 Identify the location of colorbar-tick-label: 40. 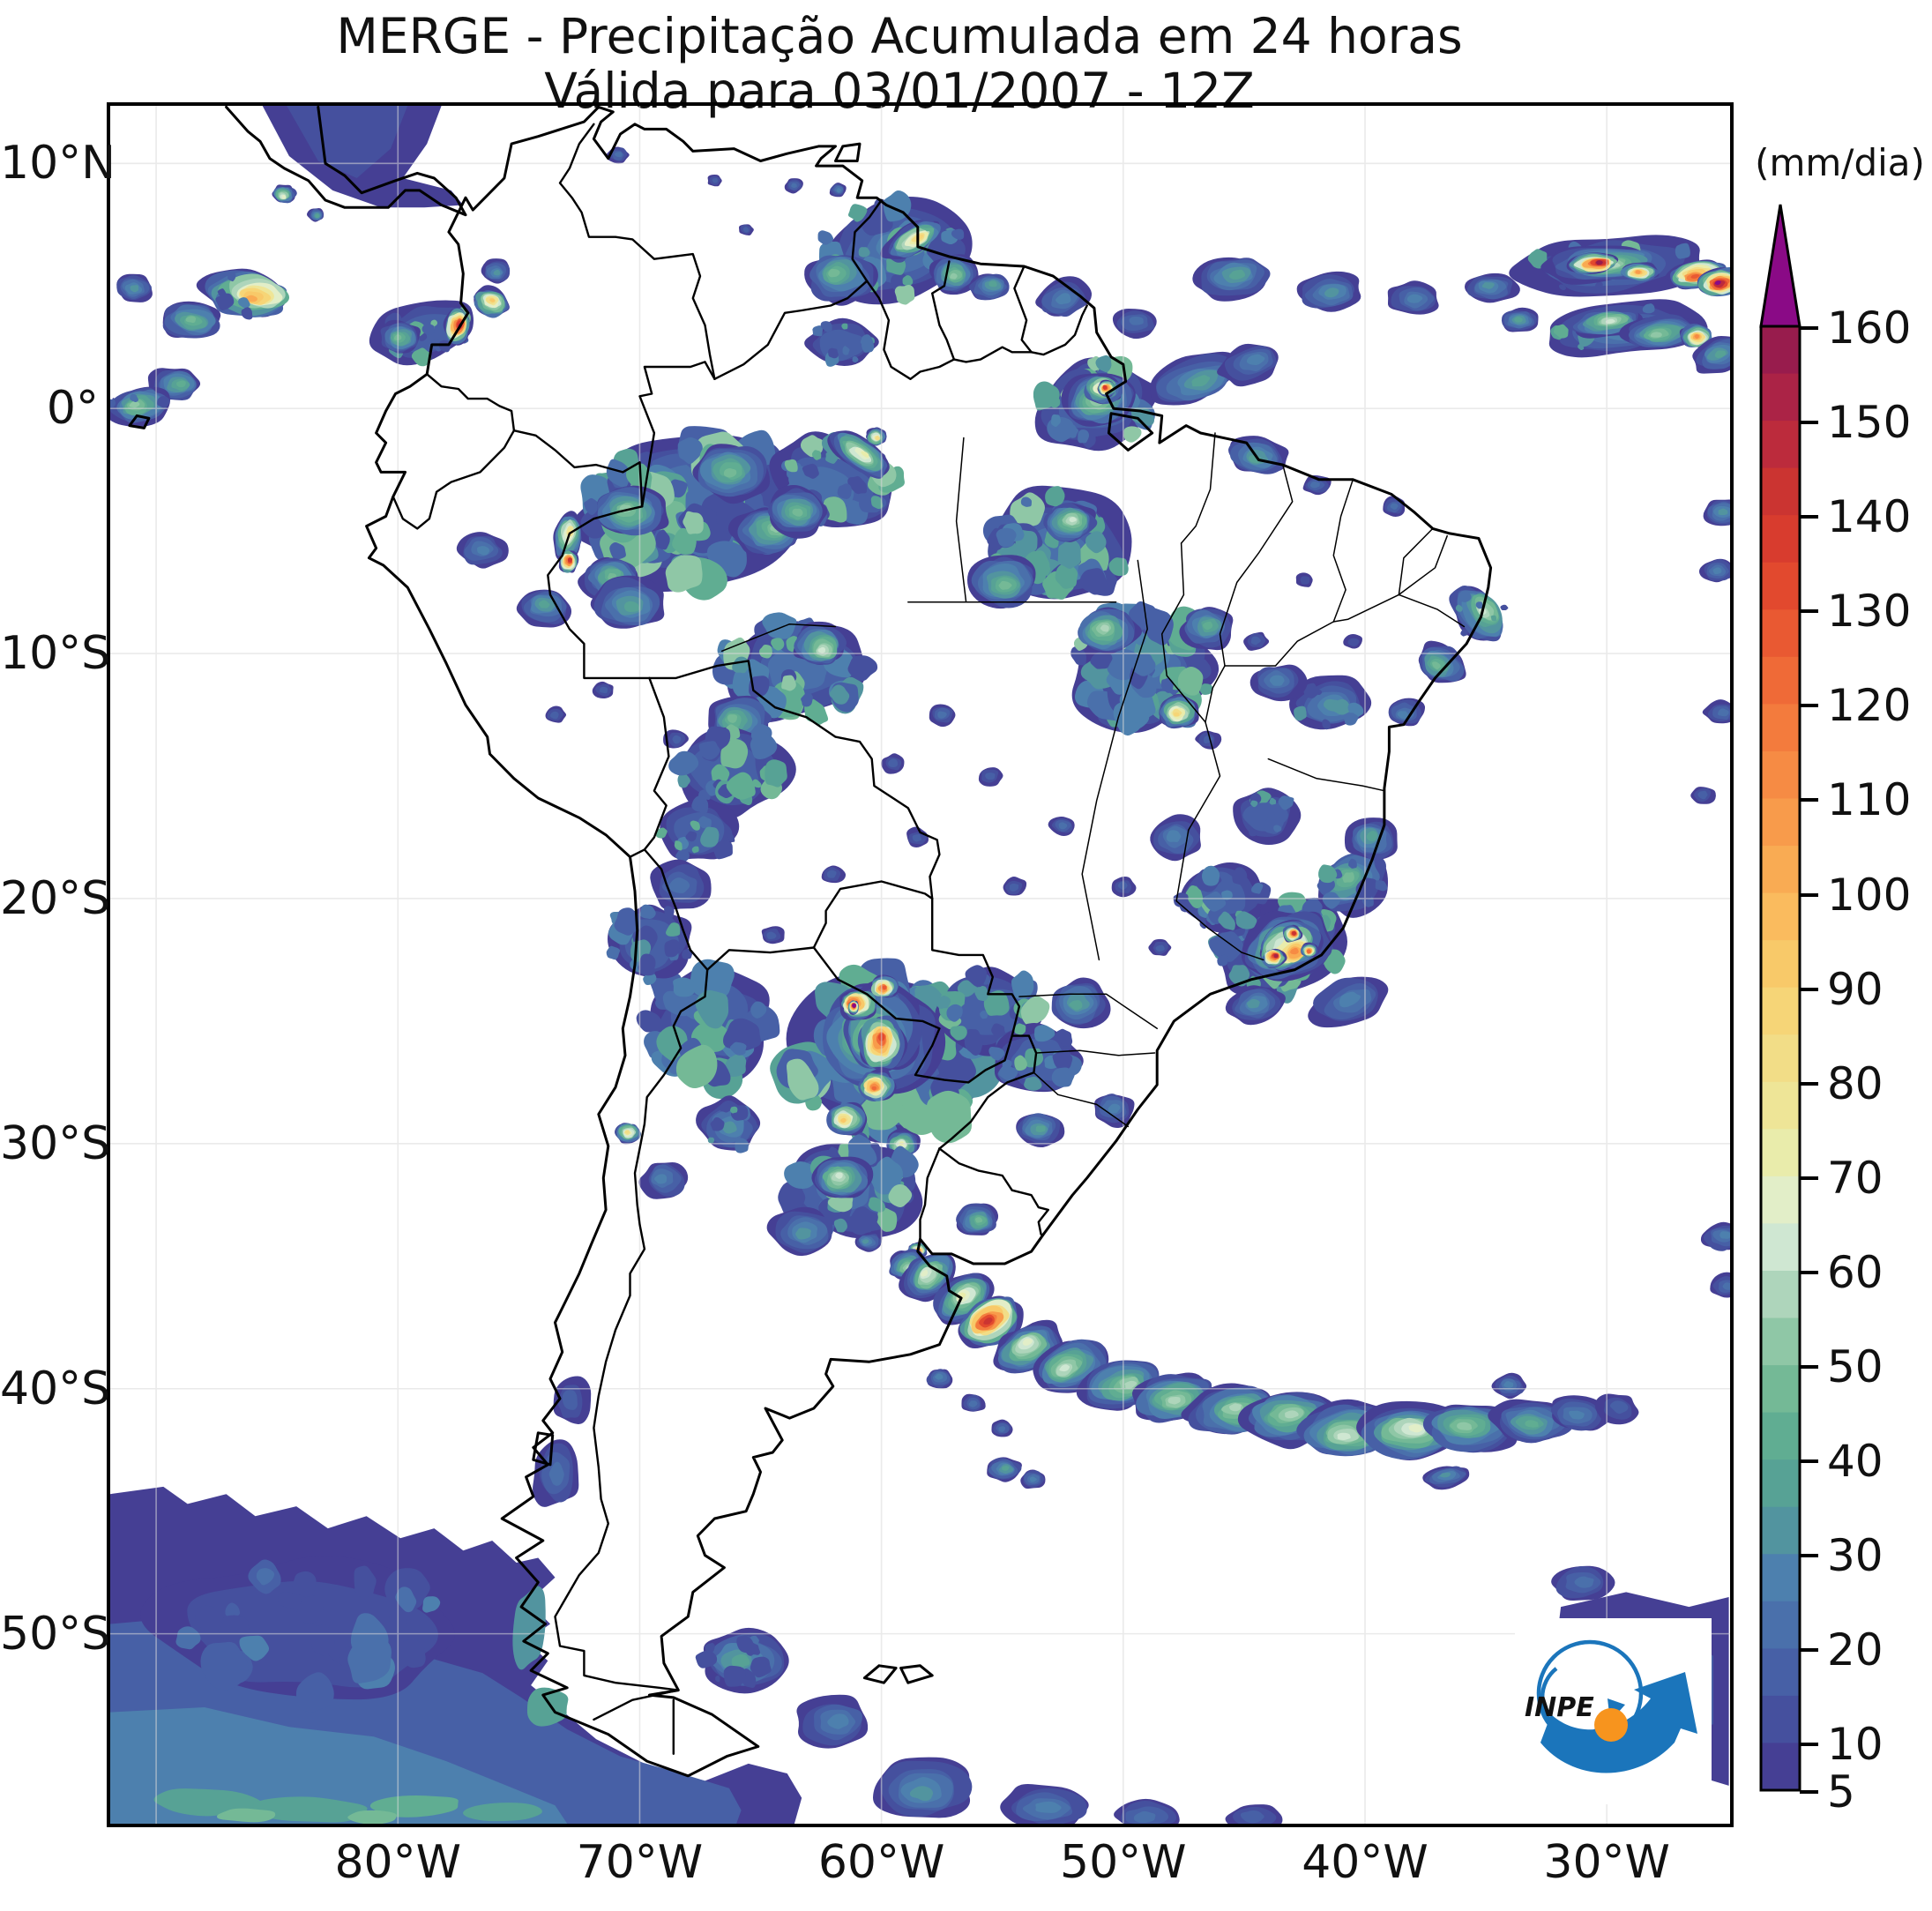
(1855, 1462).